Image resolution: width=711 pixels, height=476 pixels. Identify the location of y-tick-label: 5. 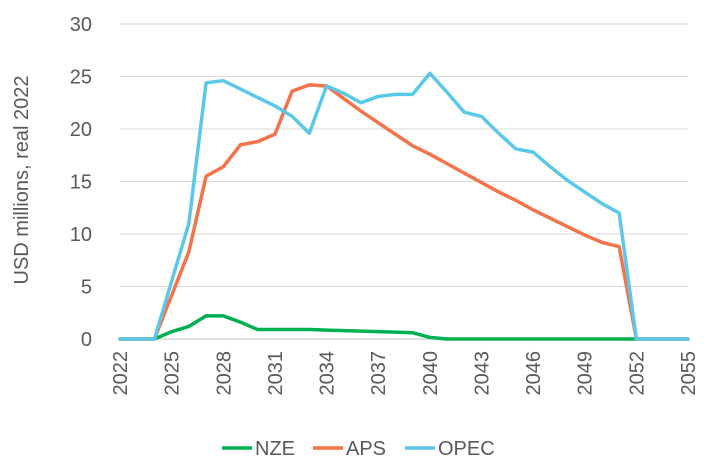
(86, 288).